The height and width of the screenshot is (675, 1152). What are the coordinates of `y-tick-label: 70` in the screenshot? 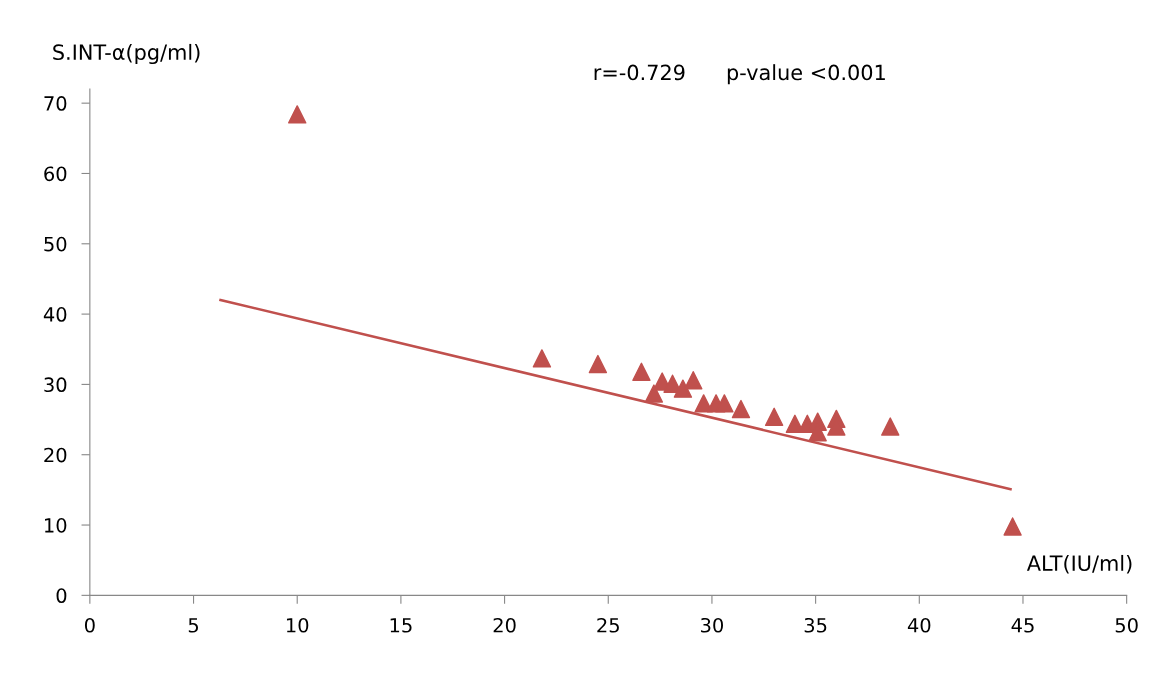 It's located at (55, 103).